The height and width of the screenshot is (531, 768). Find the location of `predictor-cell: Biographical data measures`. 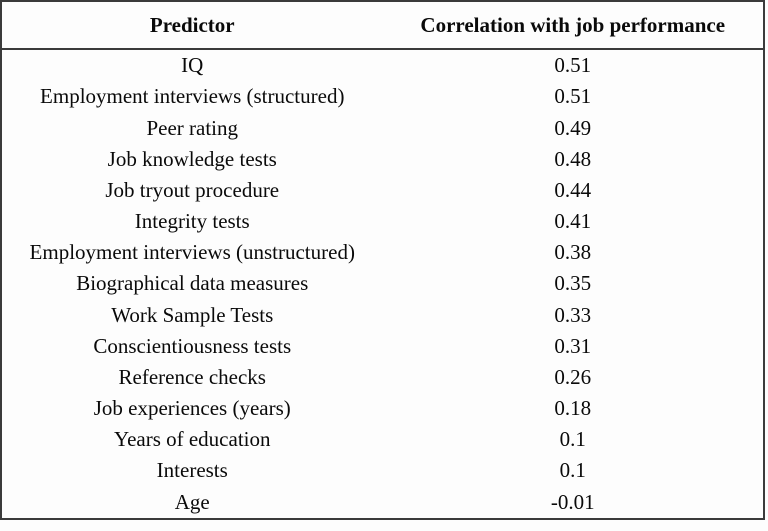

predictor-cell: Biographical data measures is located at coordinates (192, 283).